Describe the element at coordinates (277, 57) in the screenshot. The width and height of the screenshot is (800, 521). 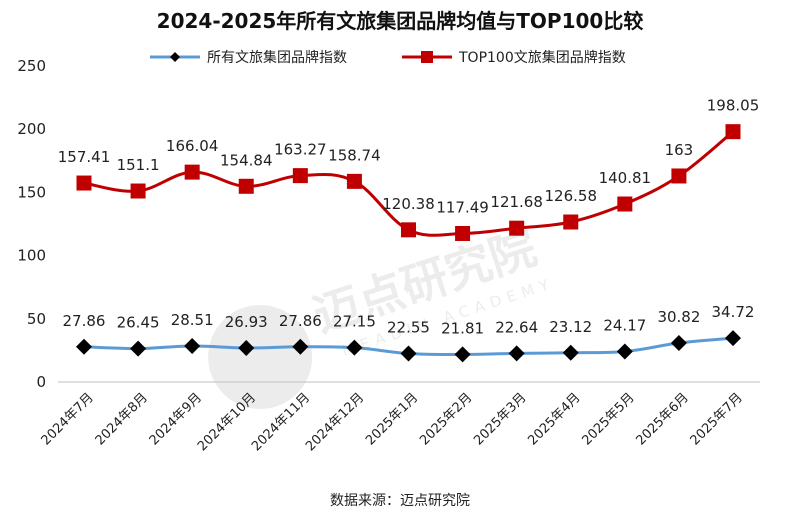
I see `legend-label: 所有文旅集团品牌指数` at that location.